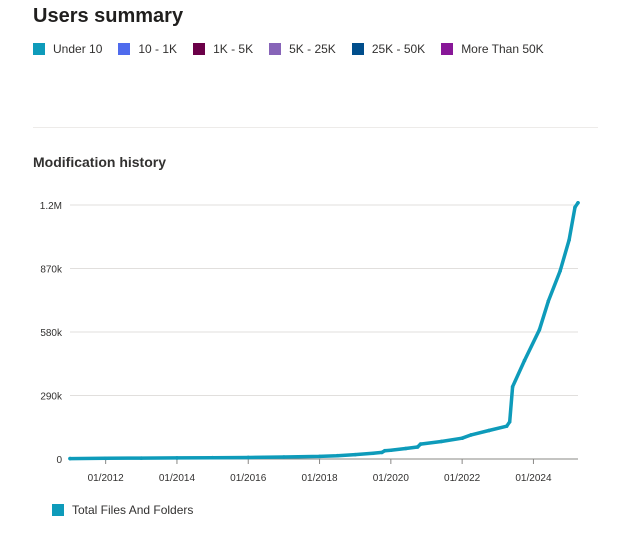 The image size is (625, 533). Describe the element at coordinates (59, 460) in the screenshot. I see `y-tick-label: 0` at that location.